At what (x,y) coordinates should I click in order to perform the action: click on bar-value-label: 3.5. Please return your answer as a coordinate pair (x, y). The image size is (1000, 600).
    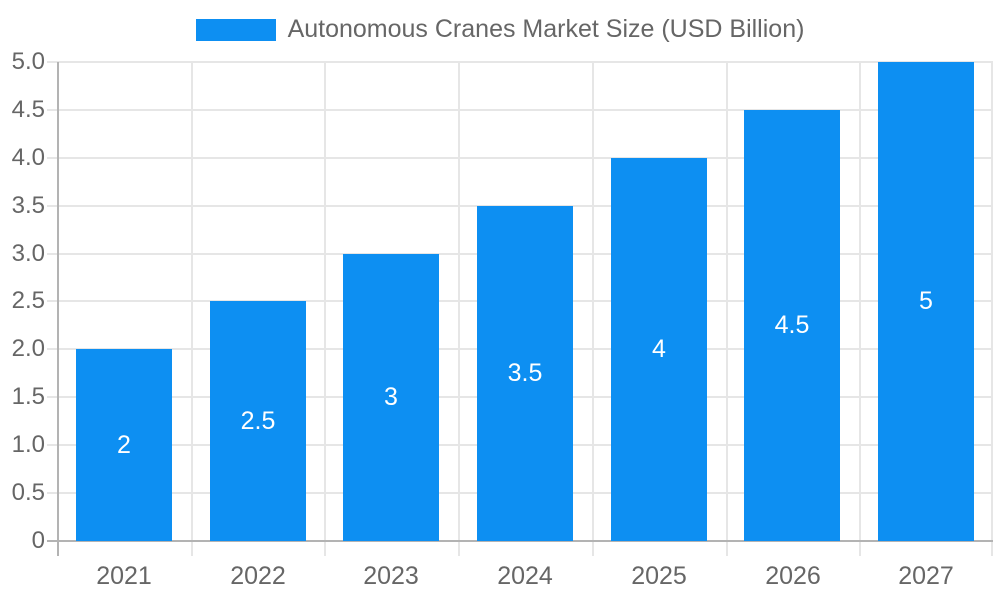
    Looking at the image, I should click on (525, 373).